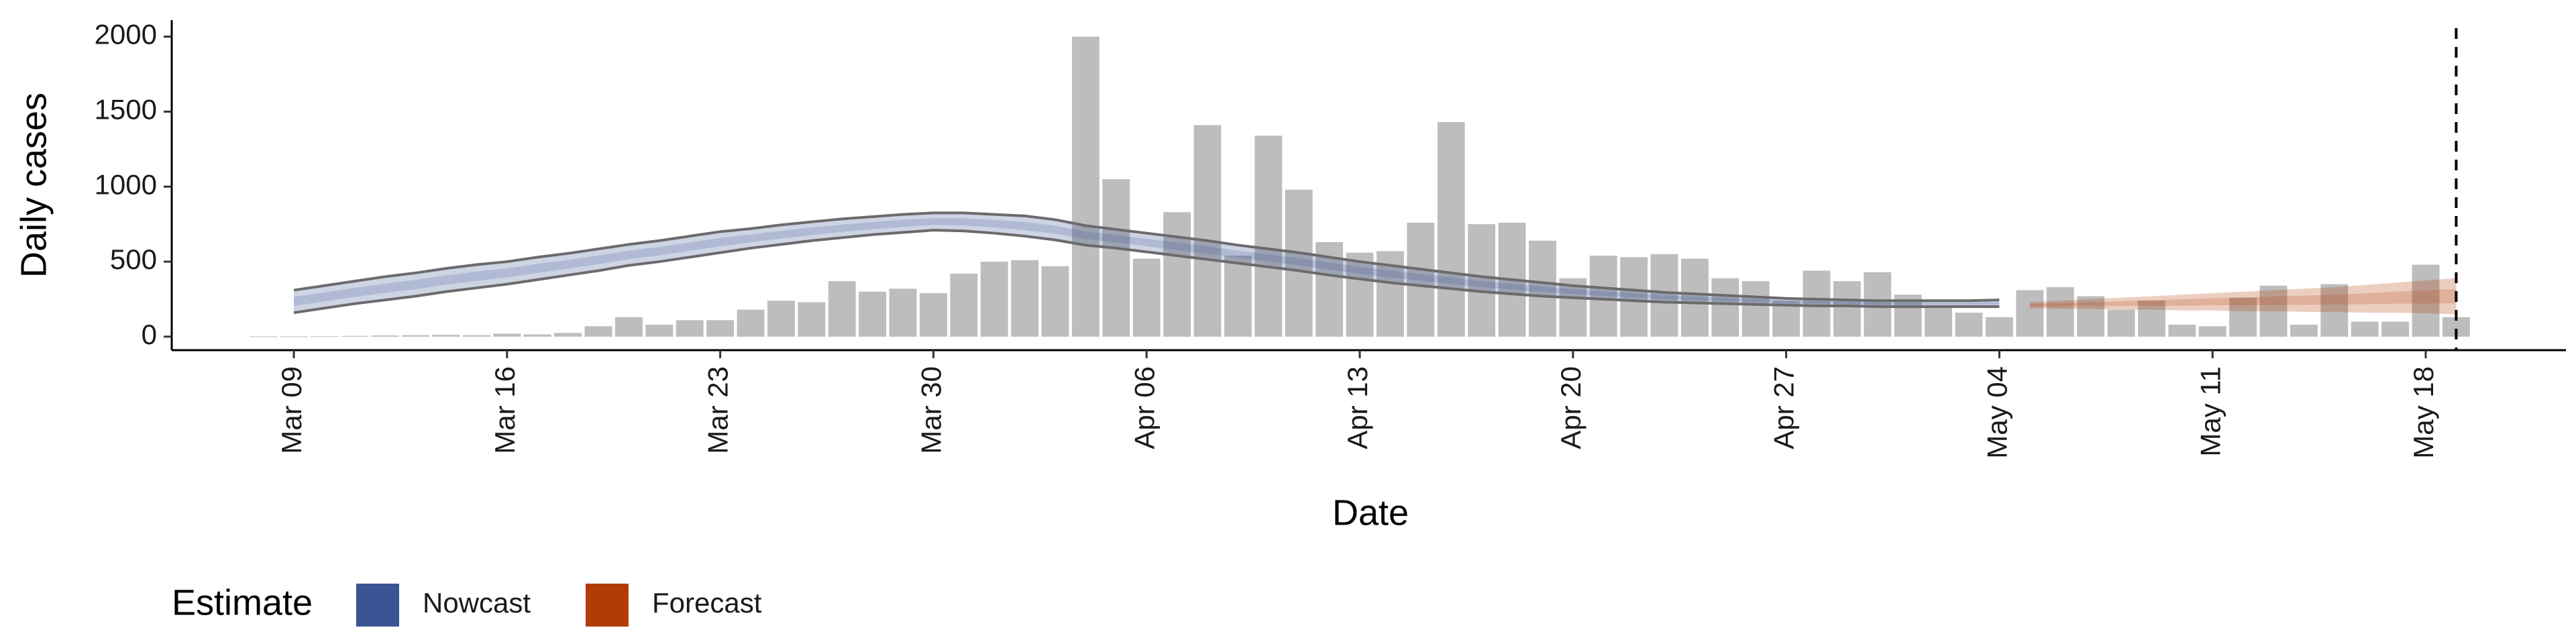 The image size is (2576, 644). What do you see at coordinates (126, 184) in the screenshot?
I see `y-tick-label: 1000` at bounding box center [126, 184].